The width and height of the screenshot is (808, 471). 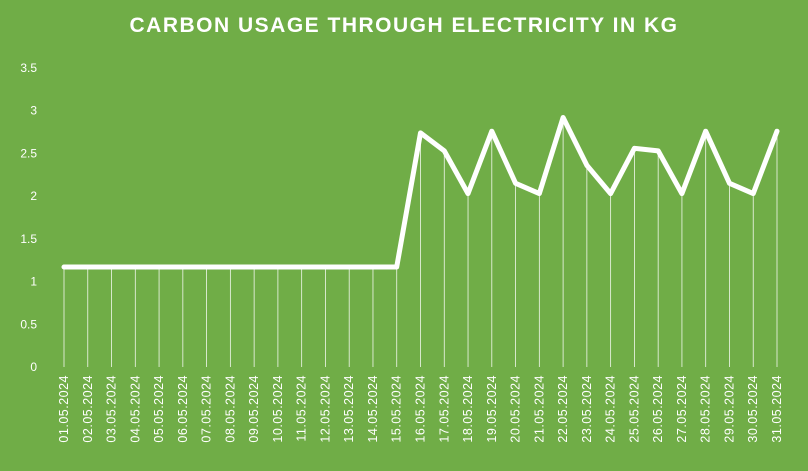 I want to click on x-tick-label: 02.05.2024, so click(x=88, y=409).